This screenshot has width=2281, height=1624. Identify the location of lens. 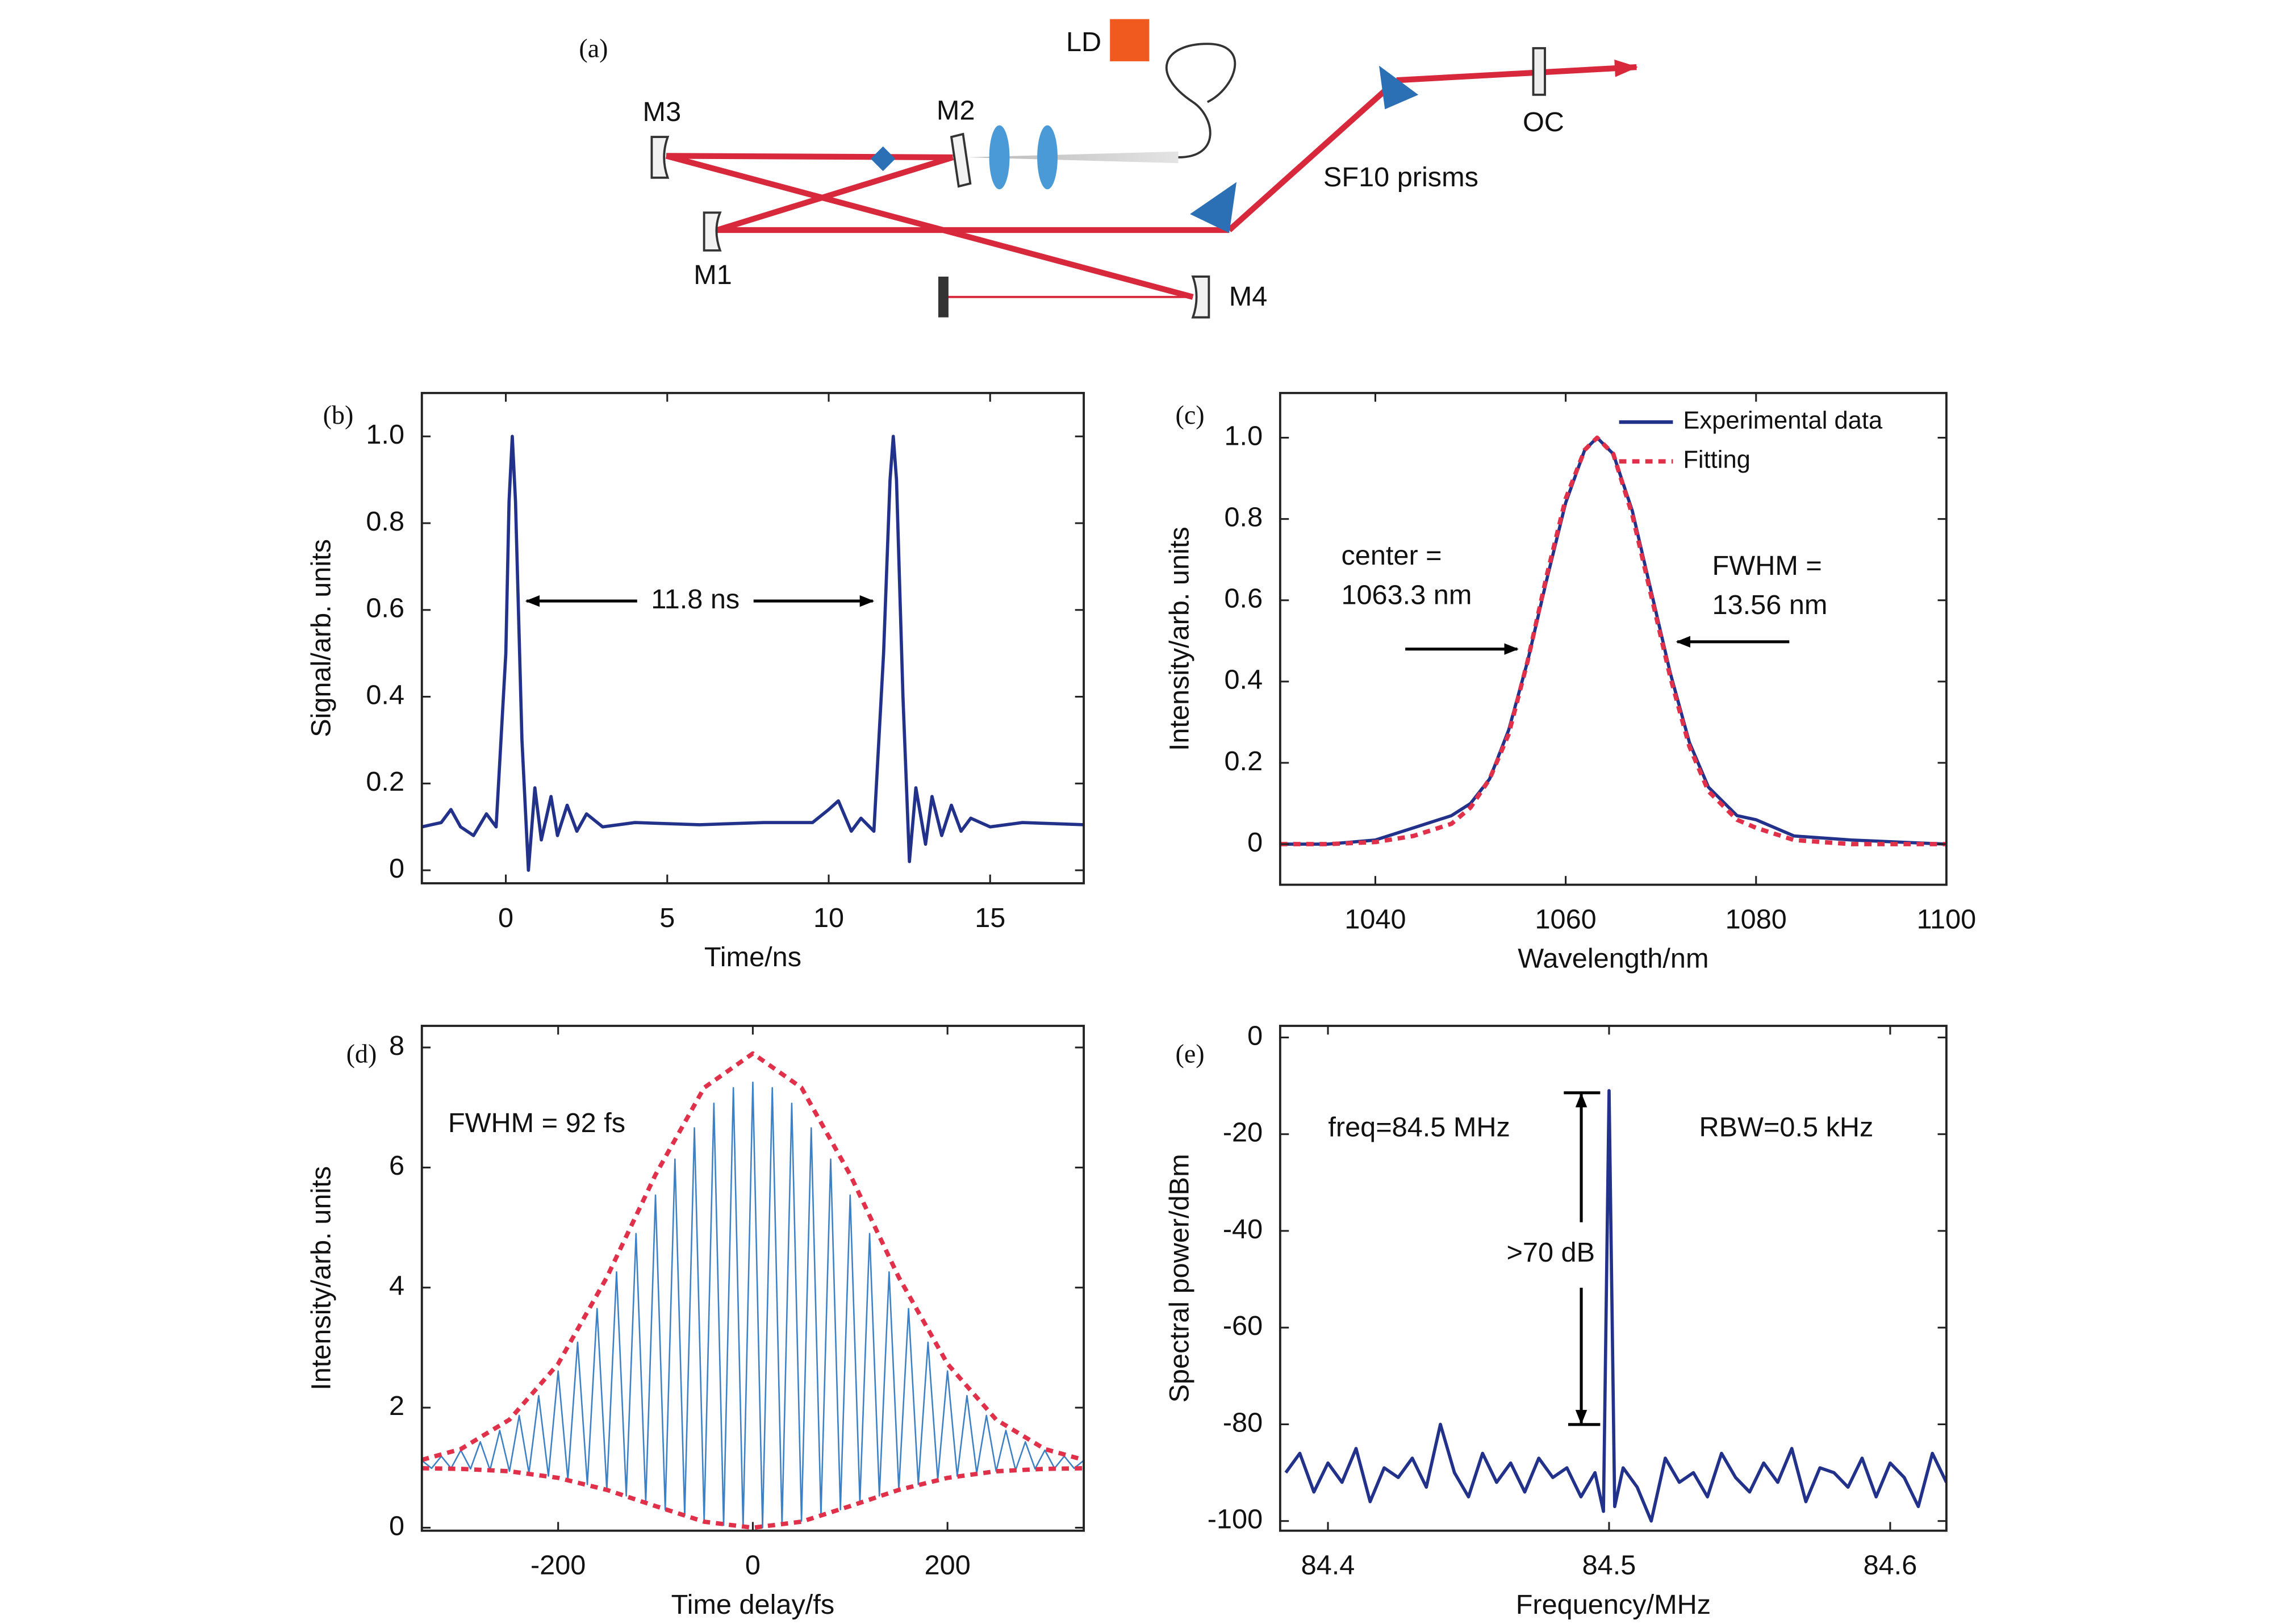
(999, 157).